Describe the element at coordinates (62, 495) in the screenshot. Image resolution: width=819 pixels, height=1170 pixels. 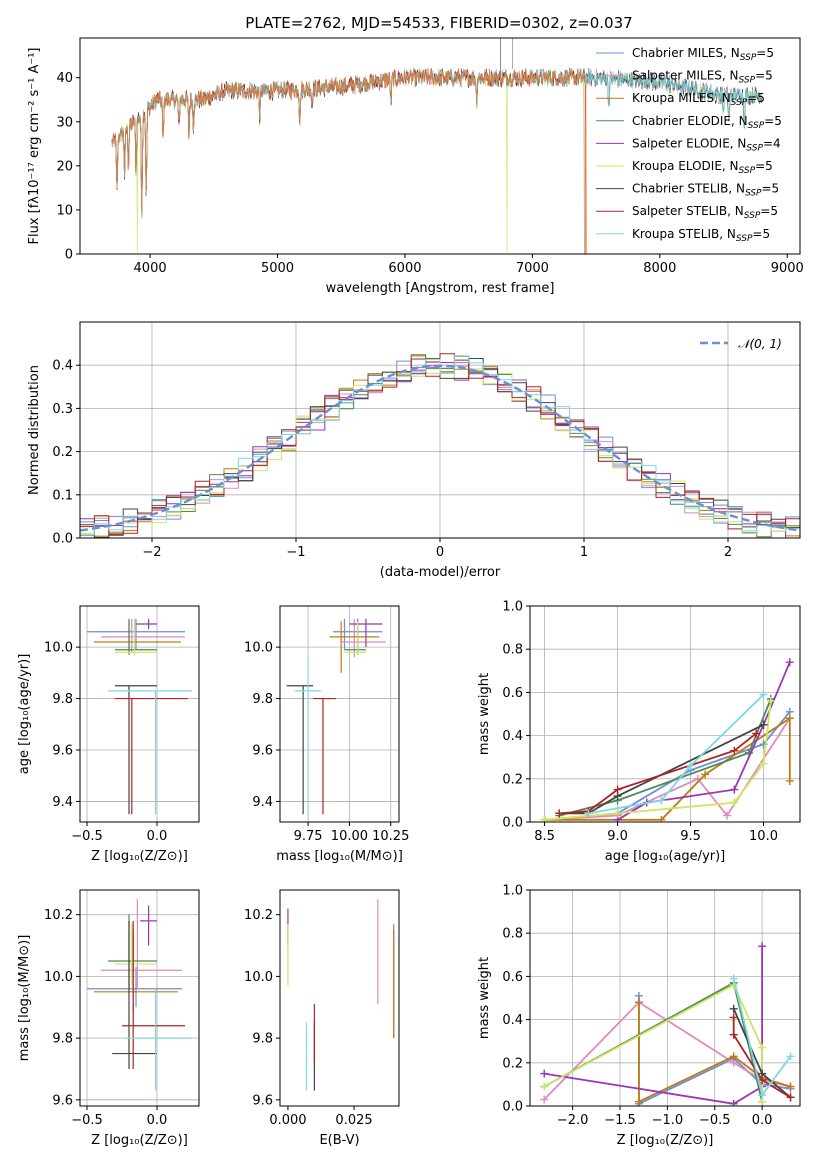
I see `residuals-ytick-label: 0.1` at that location.